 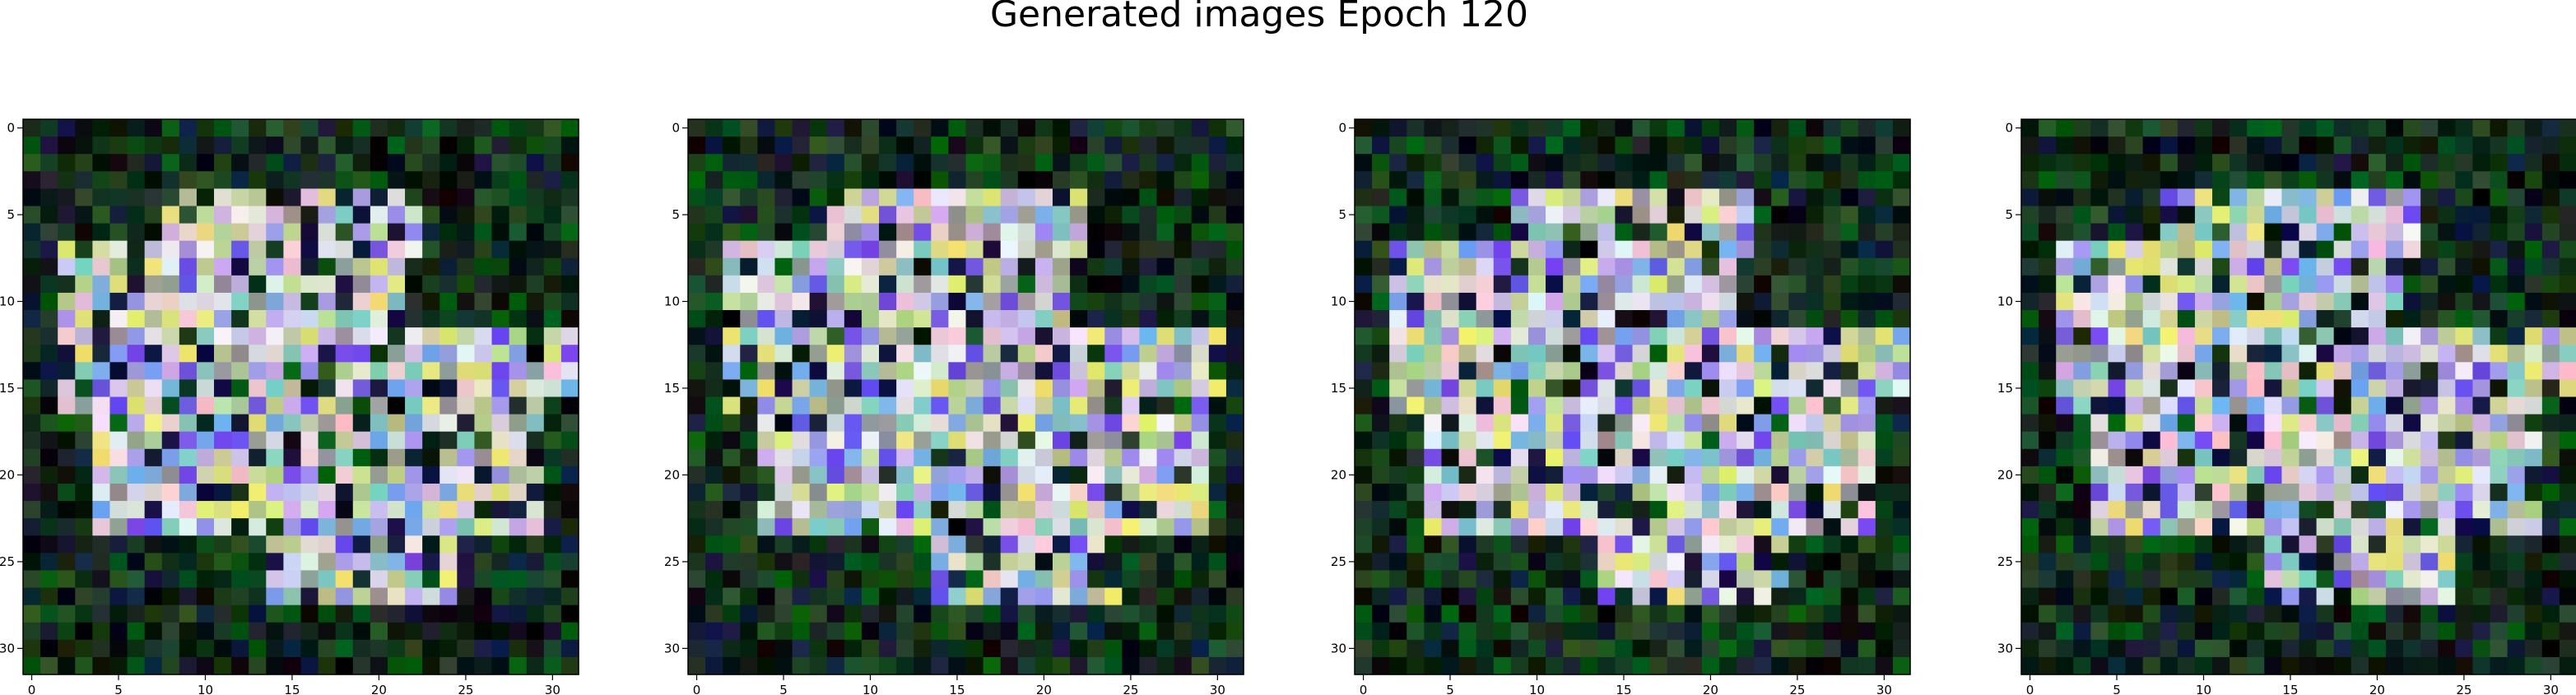 I want to click on y-tick-label: 15, so click(x=672, y=388).